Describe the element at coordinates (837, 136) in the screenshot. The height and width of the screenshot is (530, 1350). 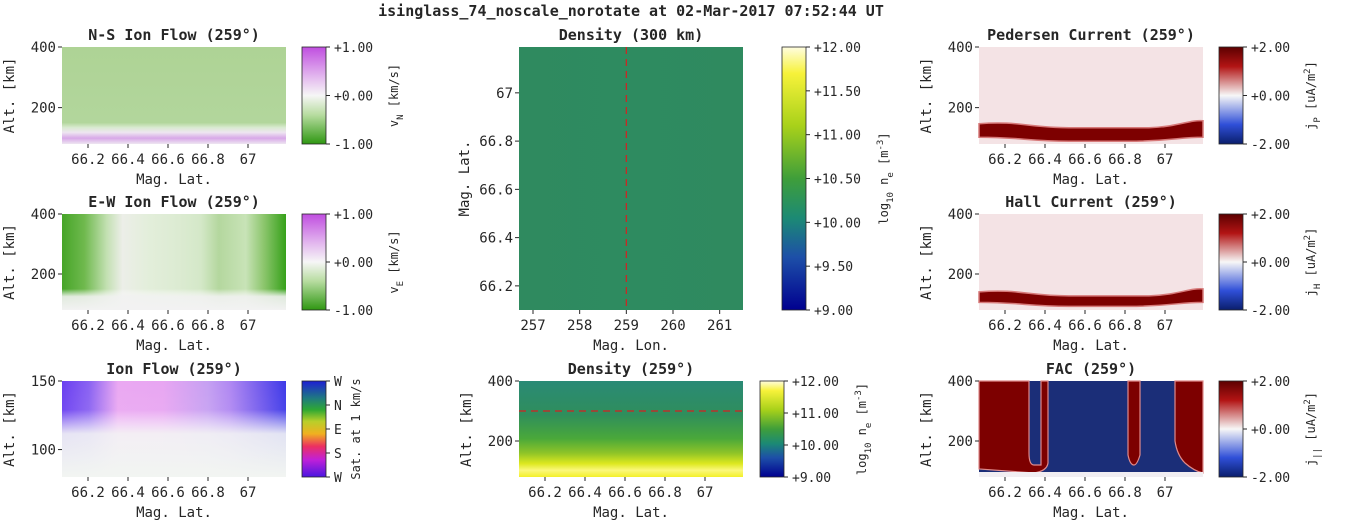
I see `colorbar-tick-label: +11.00` at that location.